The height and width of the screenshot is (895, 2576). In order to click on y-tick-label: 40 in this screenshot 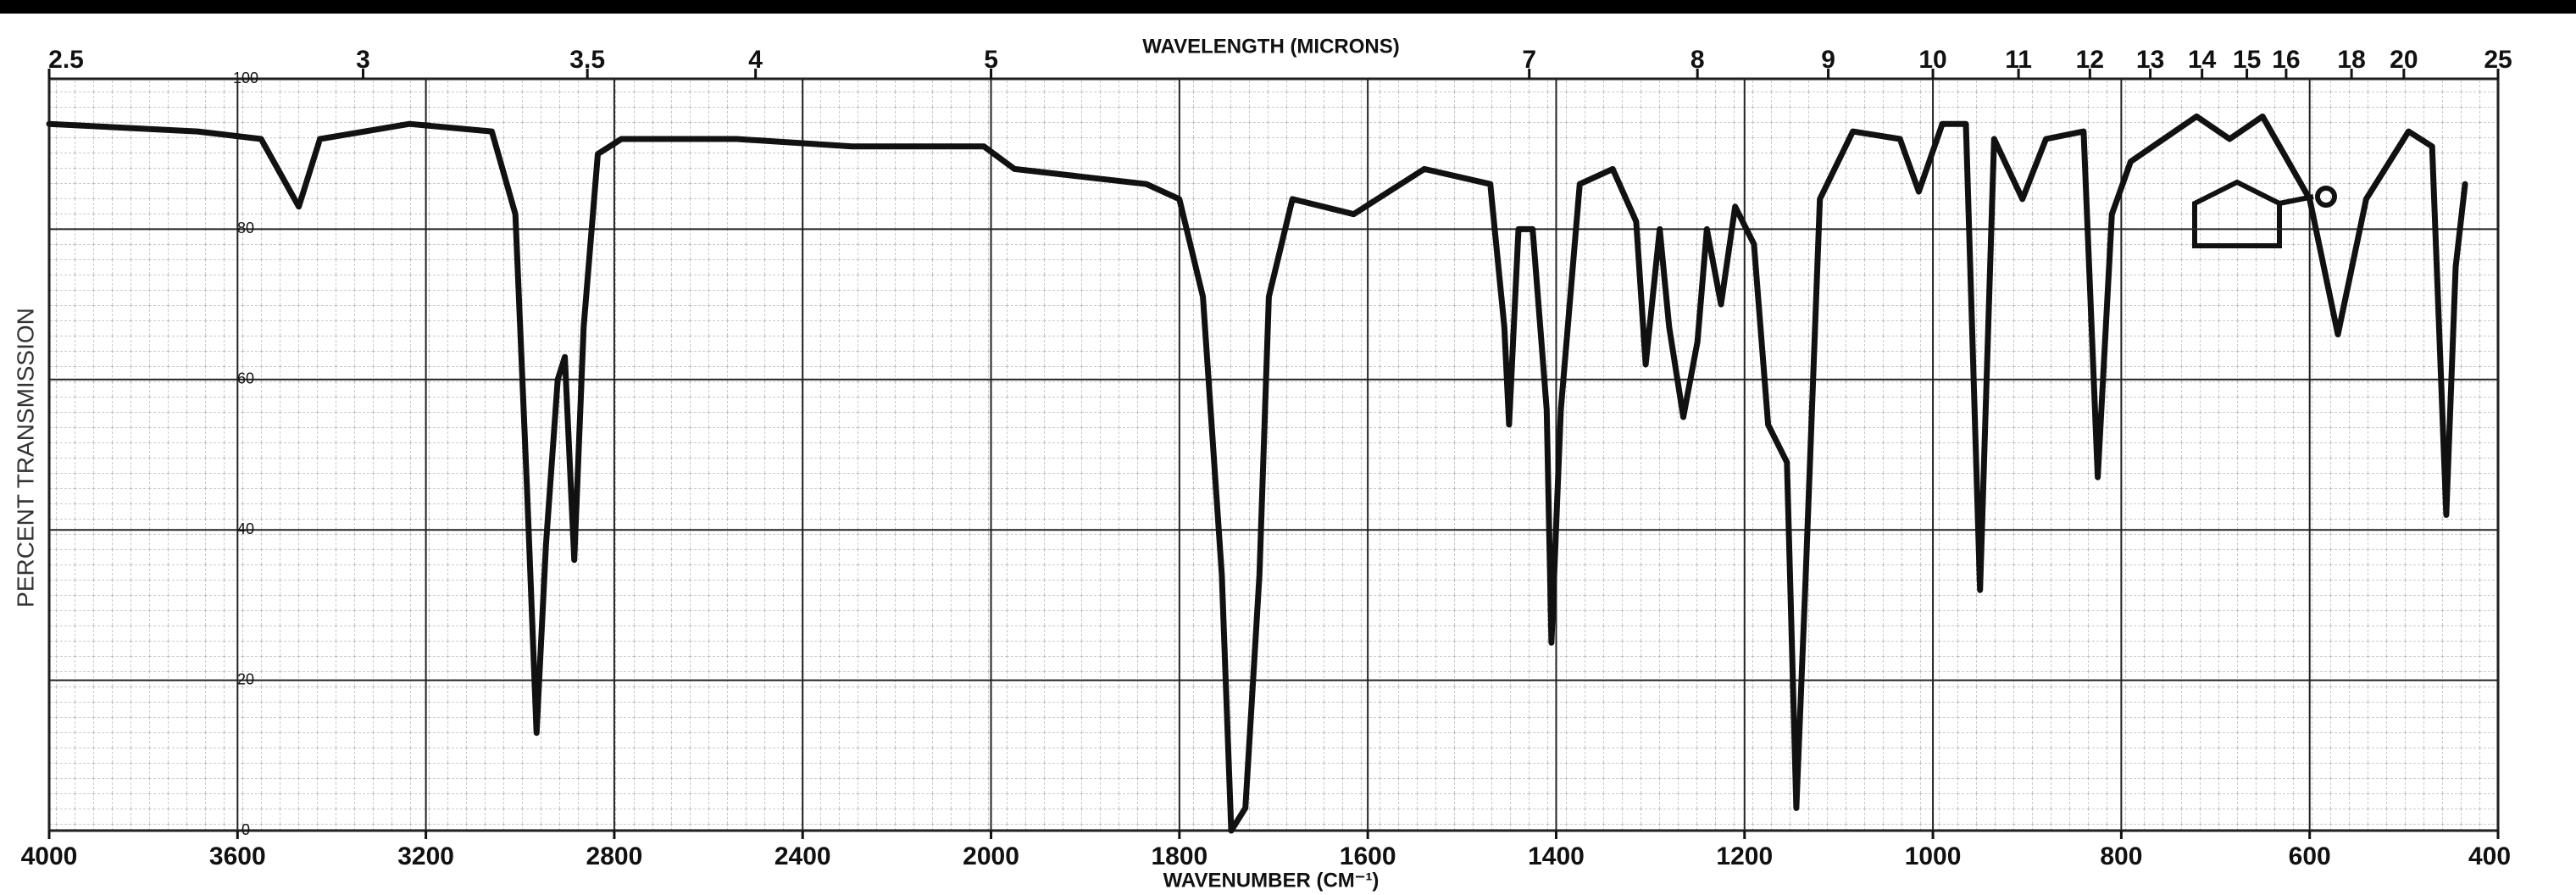, I will do `click(245, 528)`.